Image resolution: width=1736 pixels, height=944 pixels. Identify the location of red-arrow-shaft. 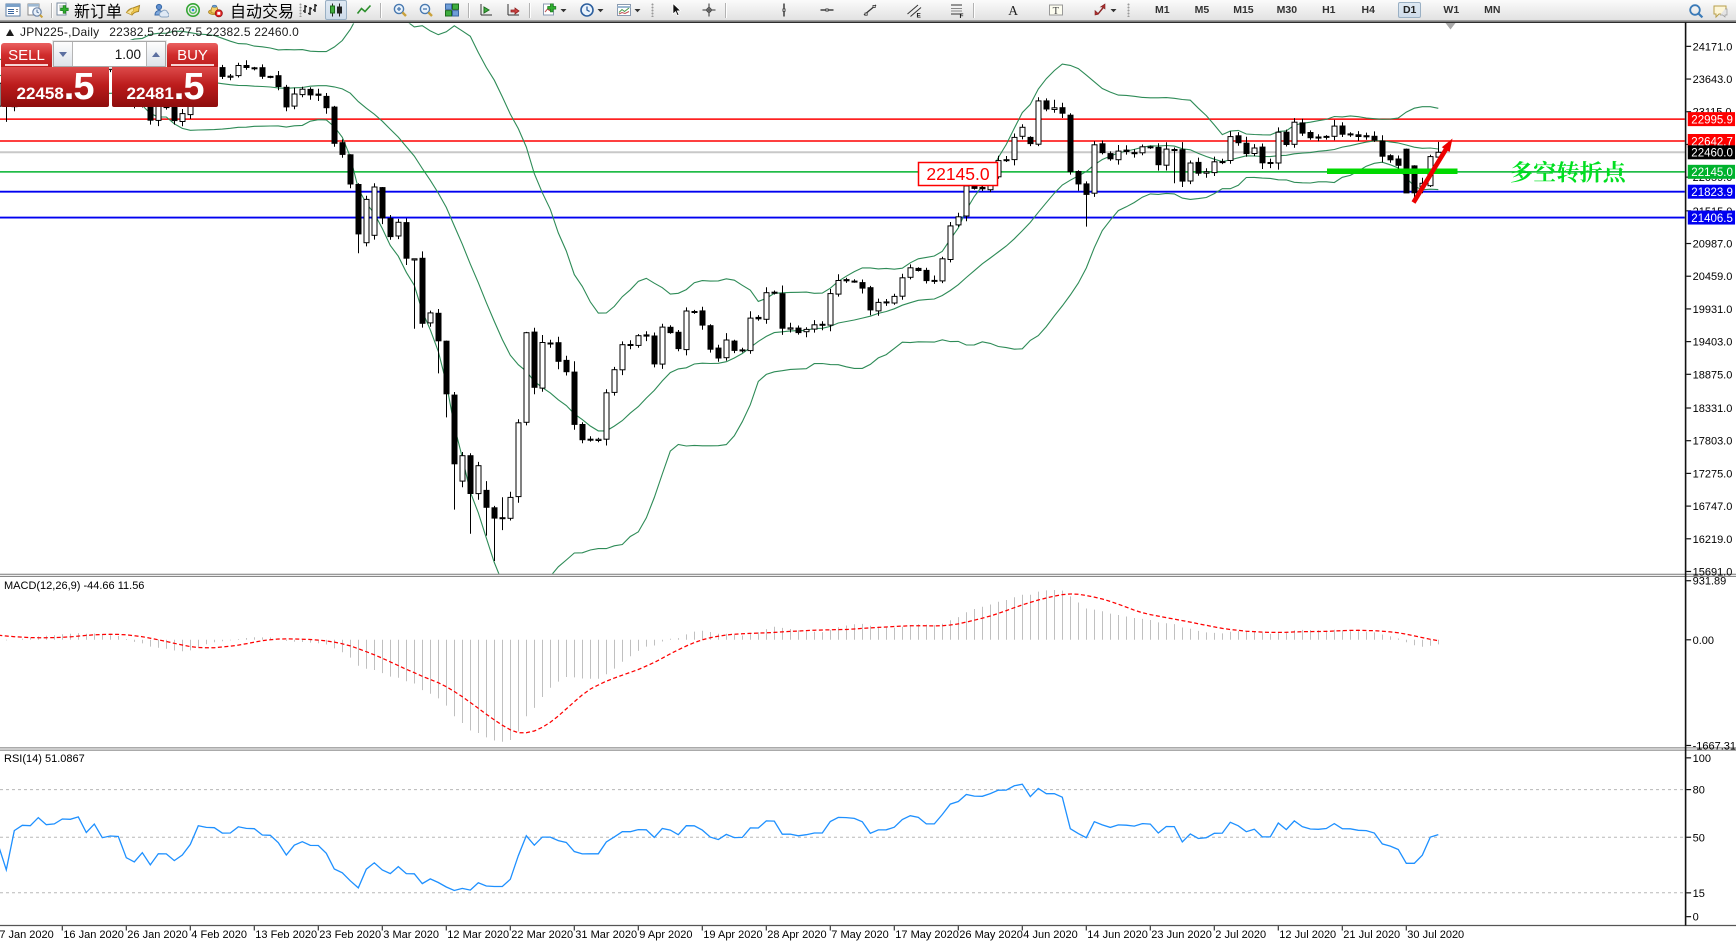
(1430, 175).